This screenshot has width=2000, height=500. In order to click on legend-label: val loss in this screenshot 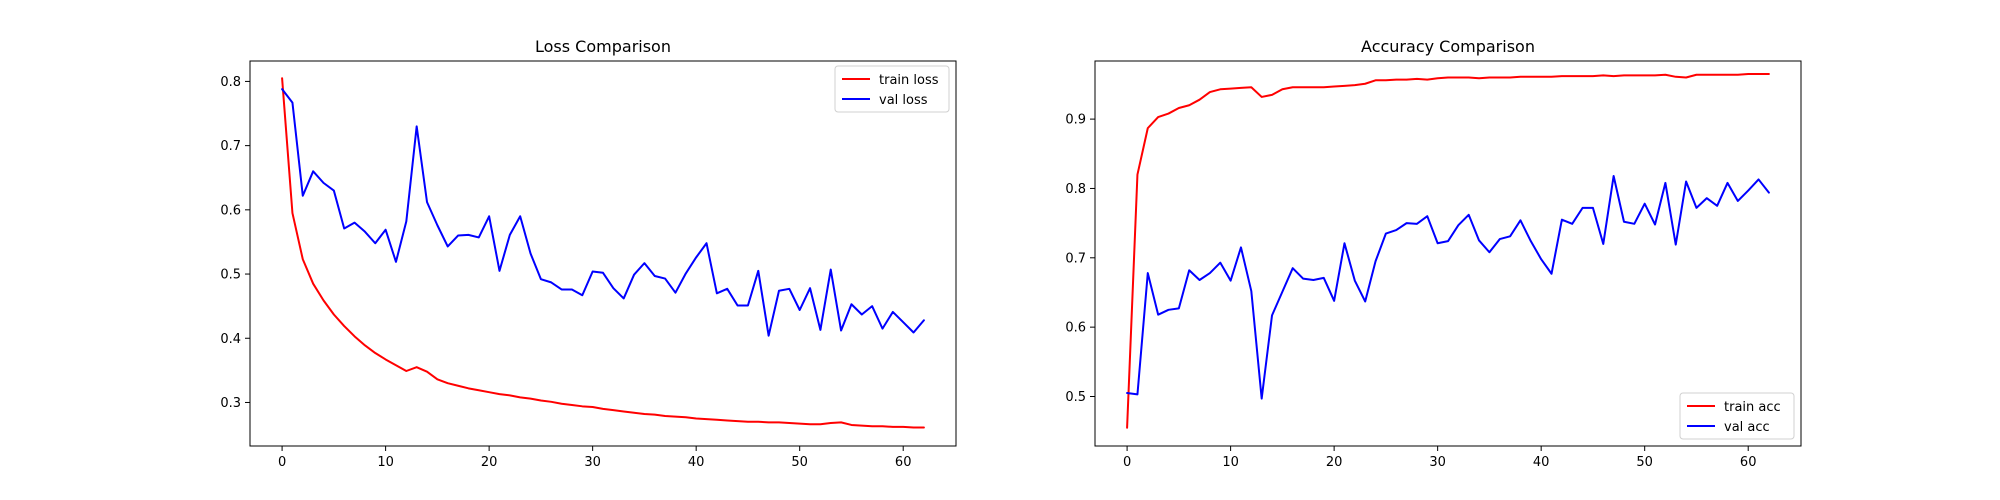, I will do `click(903, 100)`.